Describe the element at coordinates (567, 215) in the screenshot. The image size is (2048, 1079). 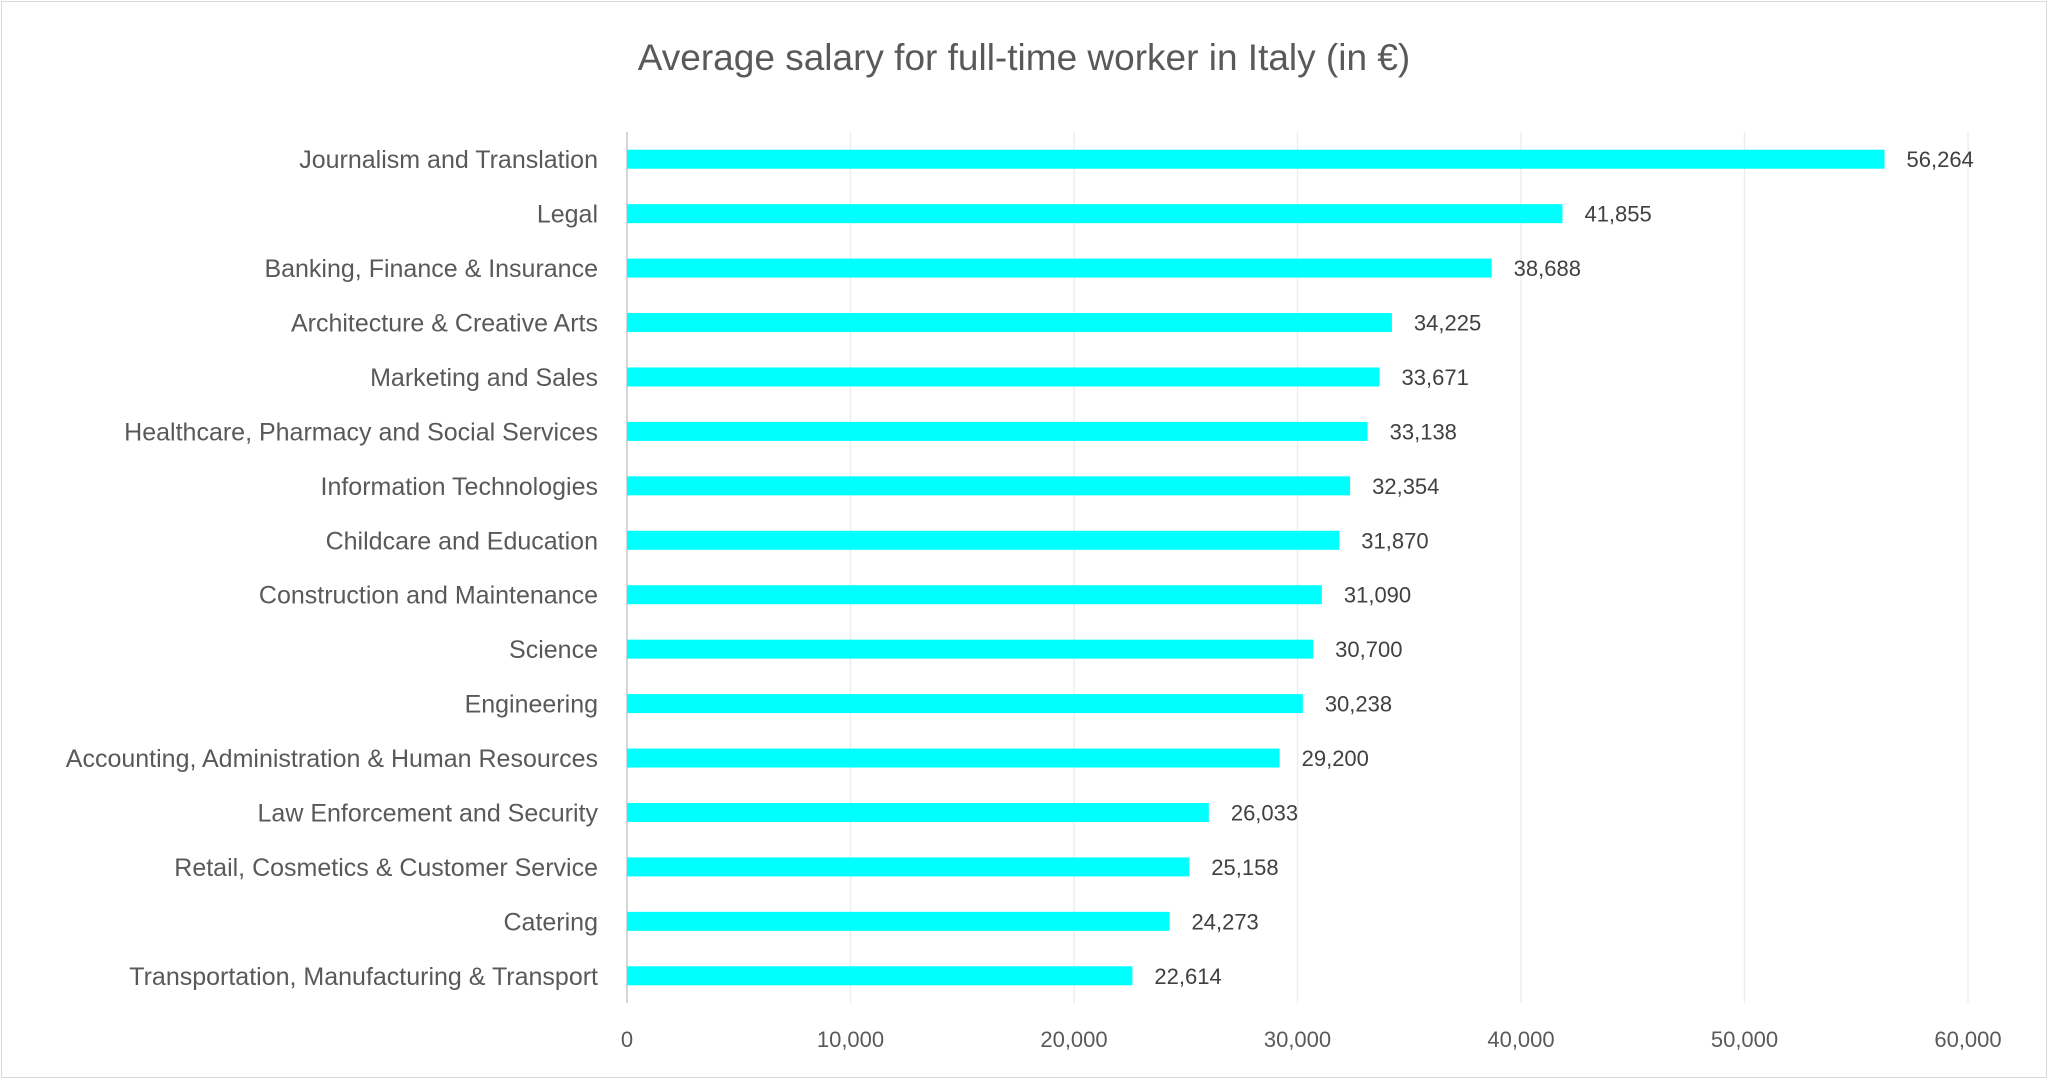
I see `category-label: Legal` at that location.